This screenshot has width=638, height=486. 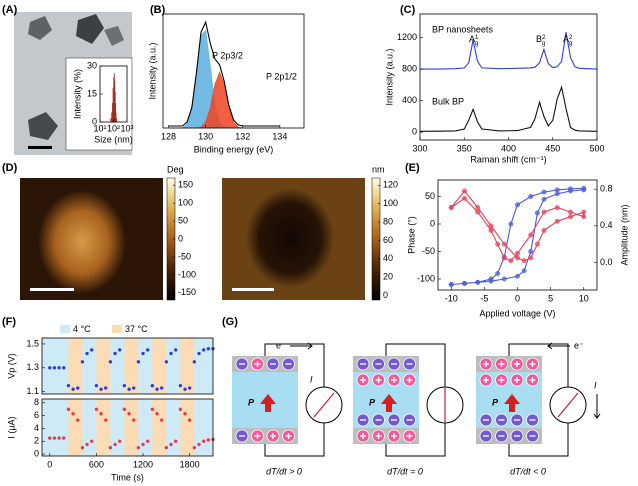 What do you see at coordinates (127, 477) in the screenshot?
I see `x-axis-label: Time (s)` at bounding box center [127, 477].